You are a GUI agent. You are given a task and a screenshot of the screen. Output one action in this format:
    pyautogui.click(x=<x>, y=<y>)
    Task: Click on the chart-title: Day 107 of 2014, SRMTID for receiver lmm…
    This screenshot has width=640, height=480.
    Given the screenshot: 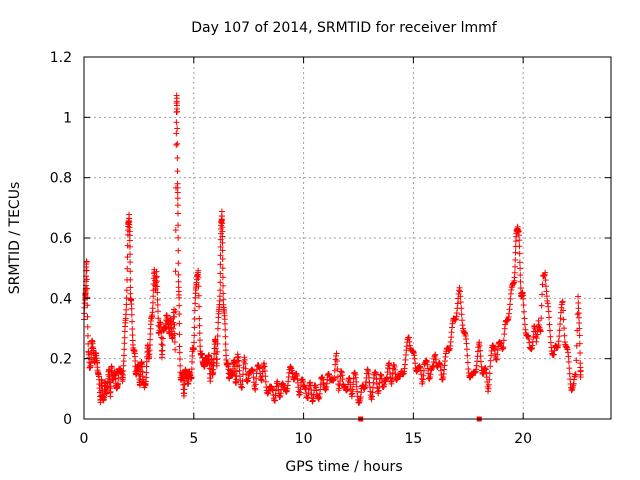 What is the action you would take?
    pyautogui.click(x=344, y=28)
    